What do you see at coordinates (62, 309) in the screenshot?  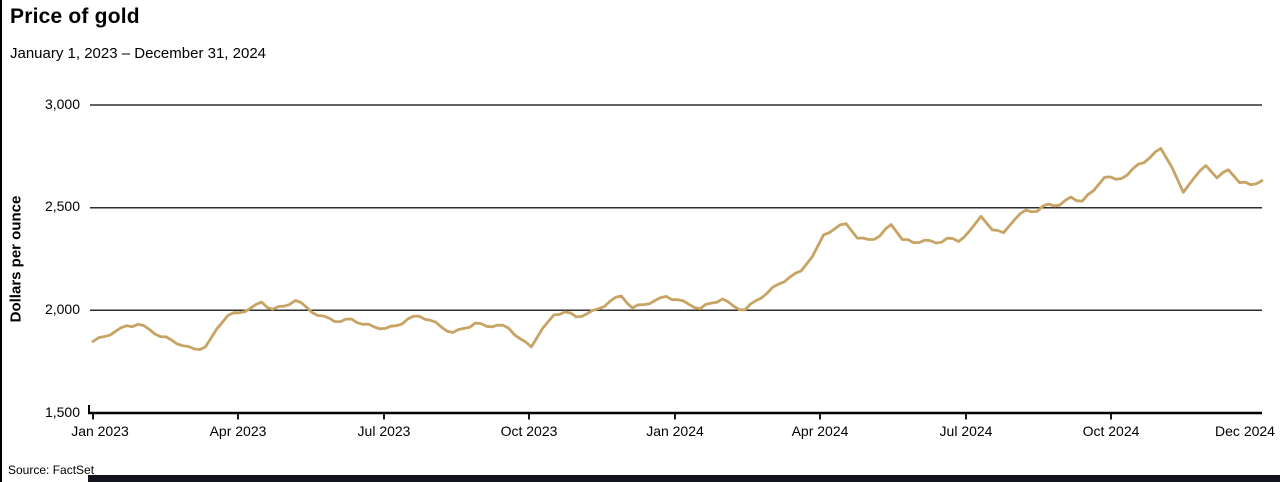 I see `y-tick-2000: 2,000` at bounding box center [62, 309].